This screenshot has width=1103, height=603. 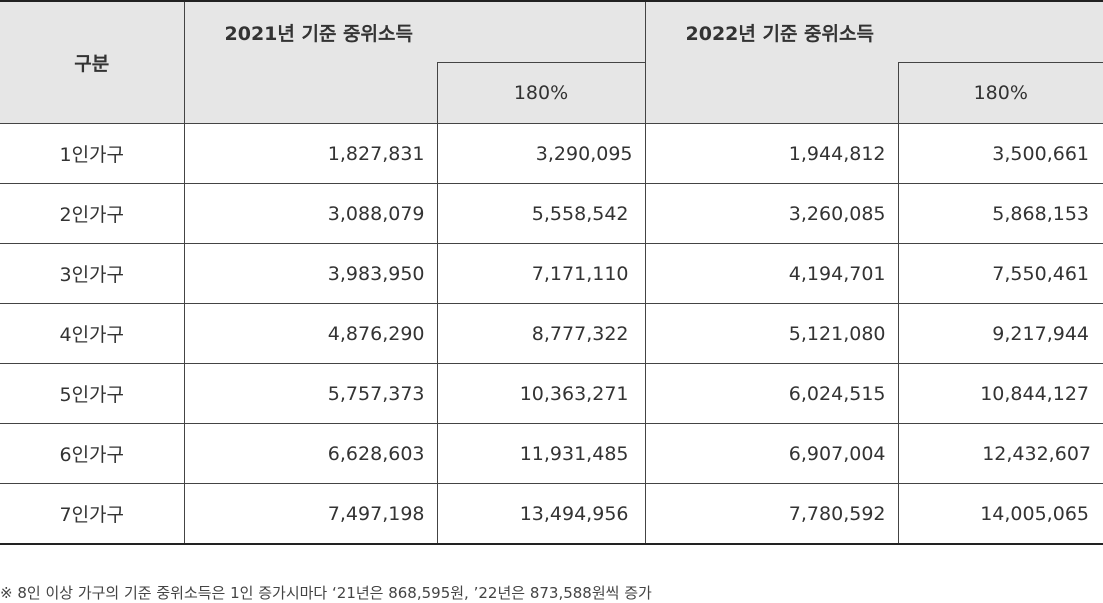 What do you see at coordinates (1000, 213) in the screenshot?
I see `value-2022-180pct: 5,868,153` at bounding box center [1000, 213].